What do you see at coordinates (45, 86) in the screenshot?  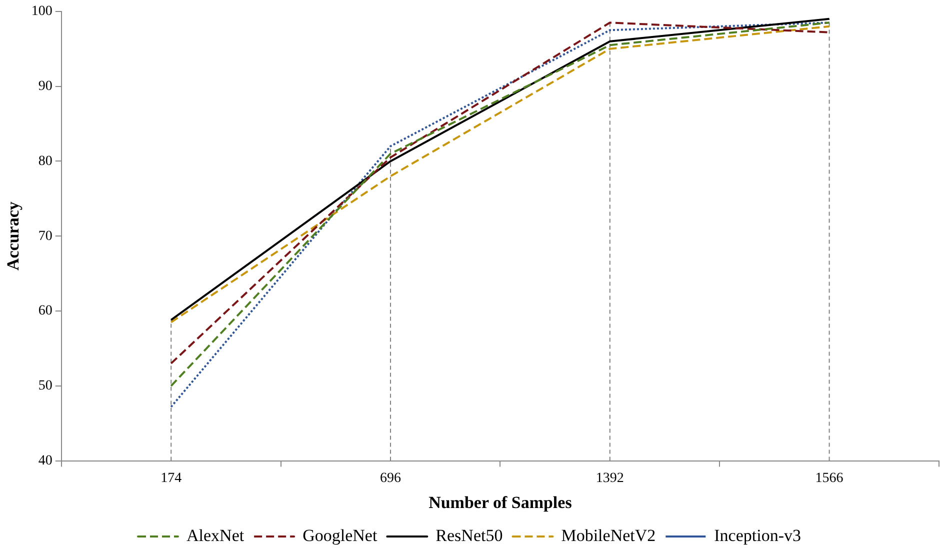 I see `y-tick-label: 90` at bounding box center [45, 86].